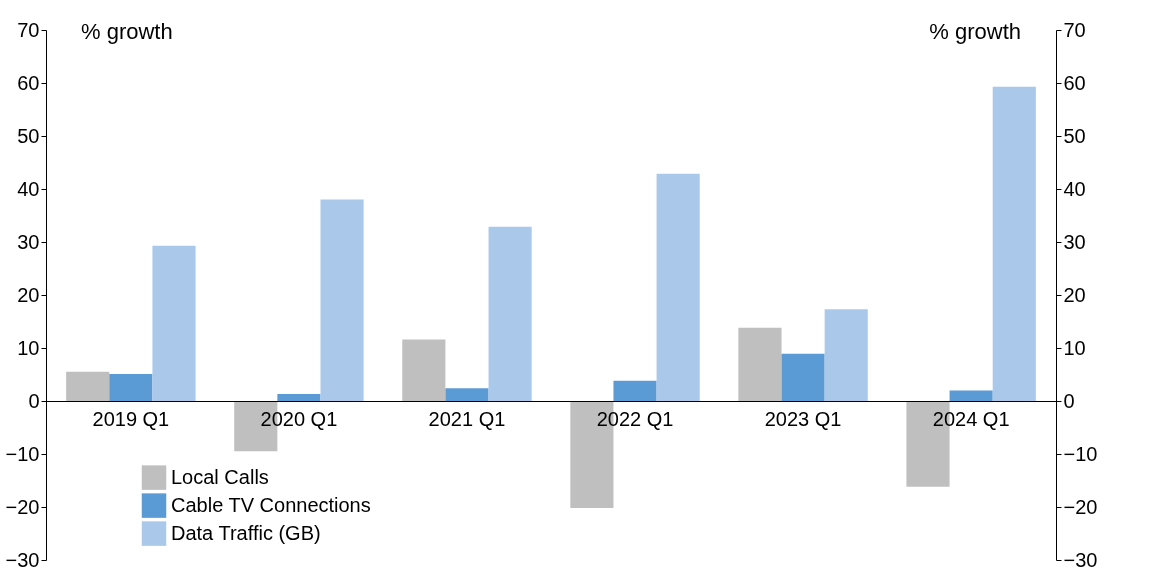  Describe the element at coordinates (220, 476) in the screenshot. I see `legend-label: Local Calls` at that location.